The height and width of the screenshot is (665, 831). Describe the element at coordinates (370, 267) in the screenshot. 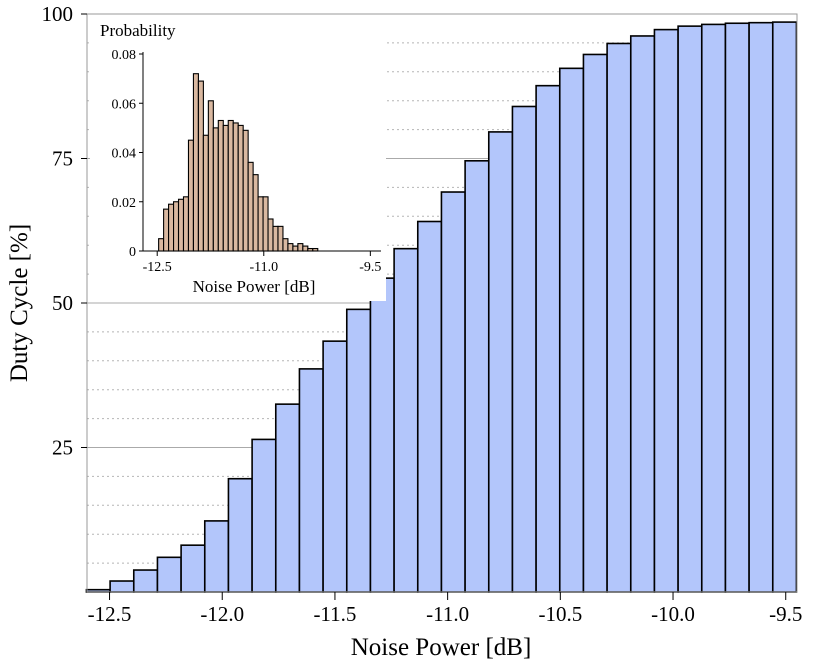

I see `inset-x-tick-label: -9.5` at that location.